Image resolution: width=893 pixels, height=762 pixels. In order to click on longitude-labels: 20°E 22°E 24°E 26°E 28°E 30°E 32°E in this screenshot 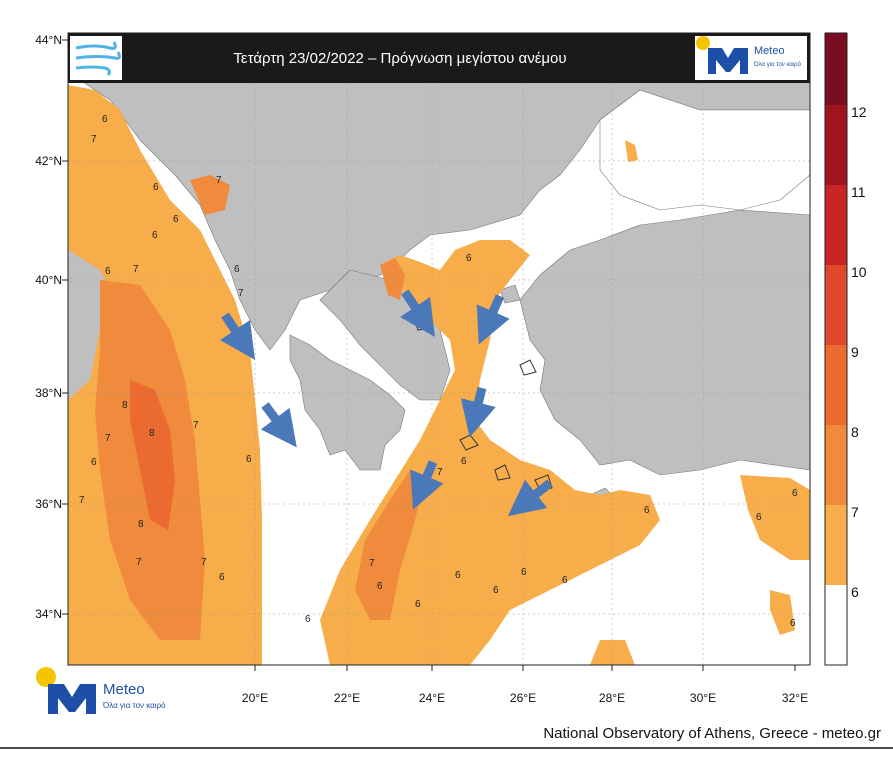, I will do `click(525, 685)`.